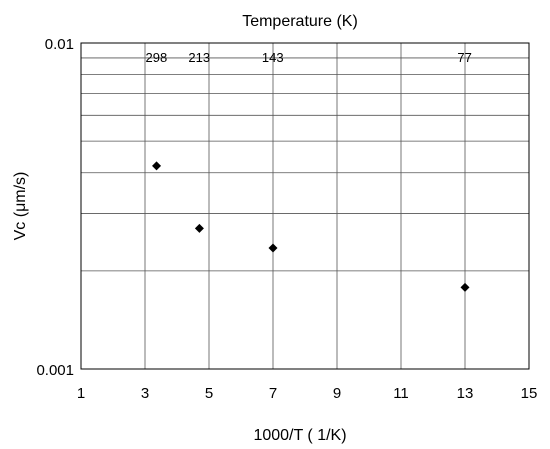 The image size is (550, 449). Describe the element at coordinates (337, 393) in the screenshot. I see `x-tick-label: 9` at that location.